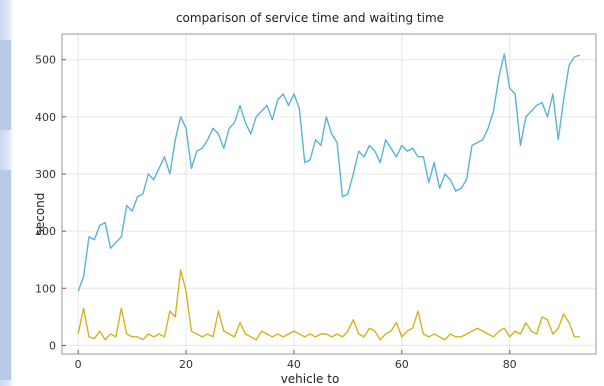 The image size is (604, 386). I want to click on y-axis-label: second, so click(40, 214).